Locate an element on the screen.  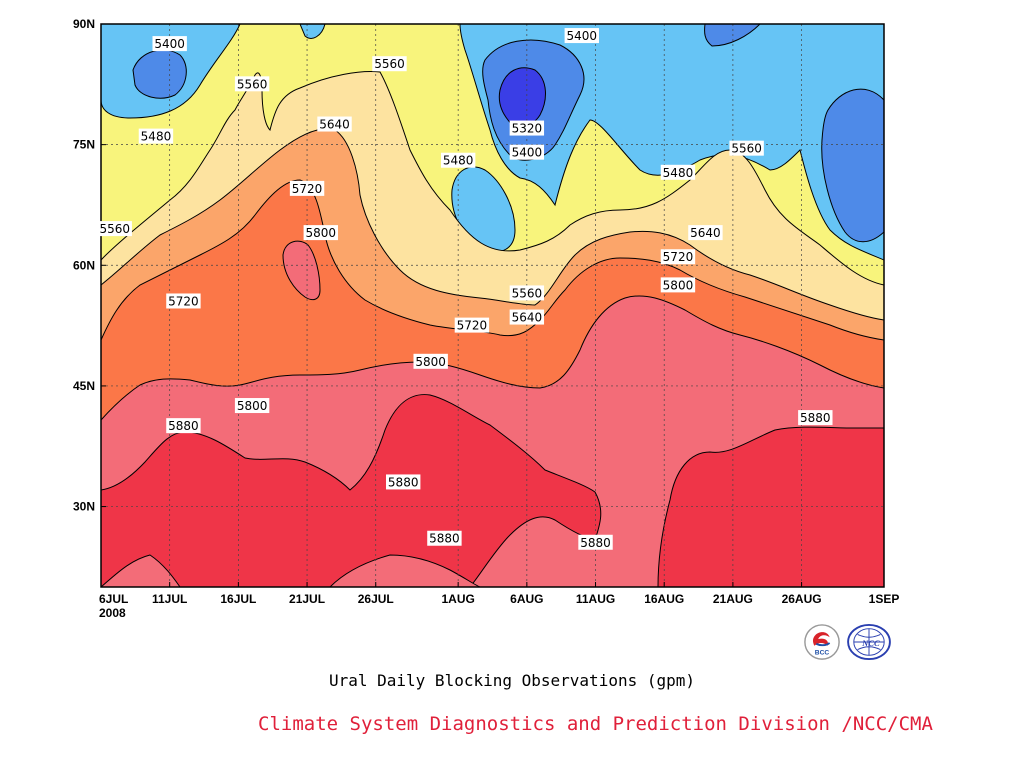
y-tick-label: 45N is located at coordinates (84, 386).